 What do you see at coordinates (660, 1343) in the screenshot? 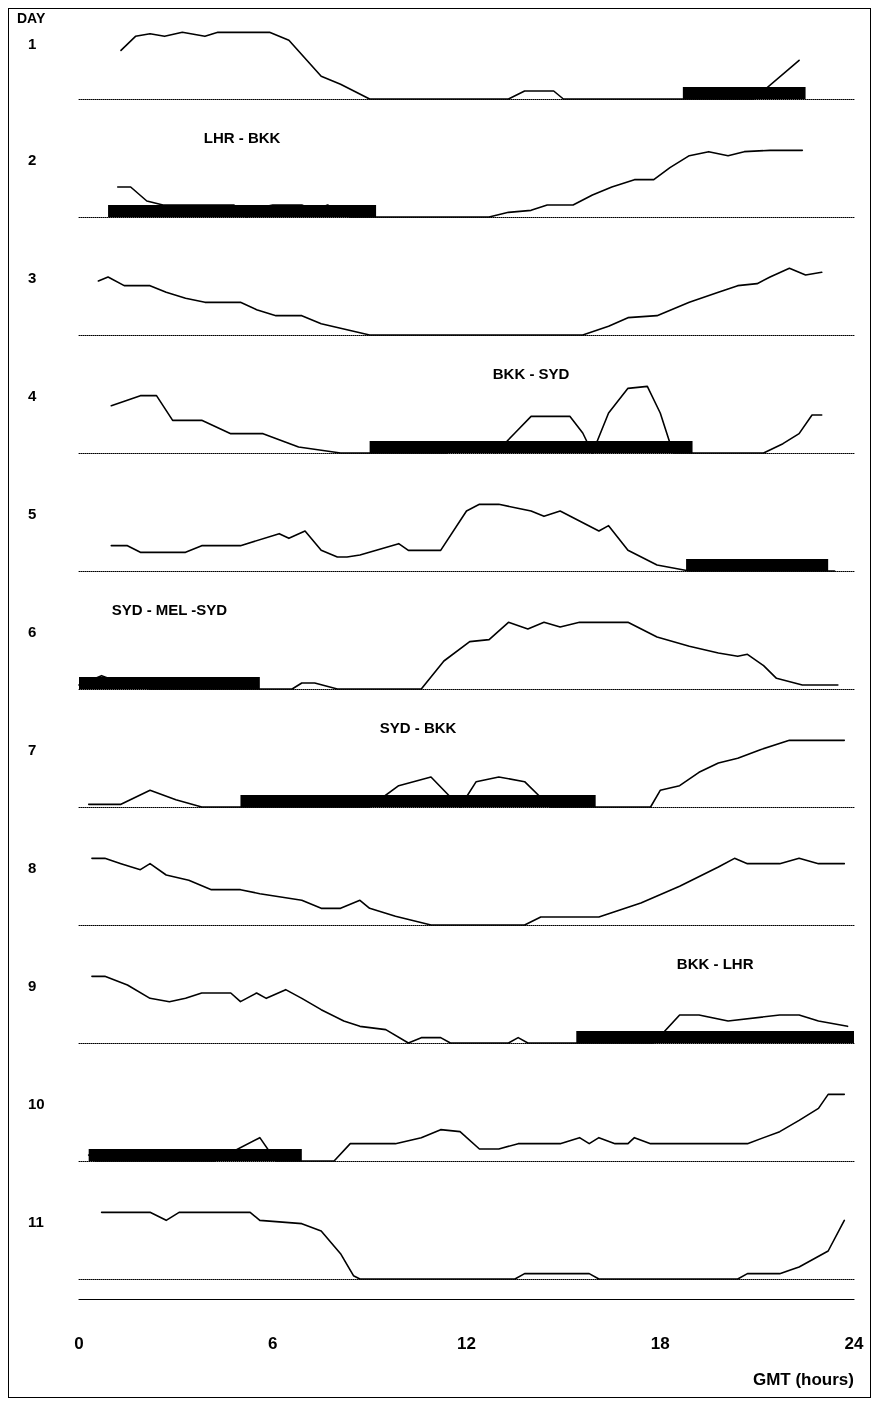
I see `x-tick-label: 18` at bounding box center [660, 1343].